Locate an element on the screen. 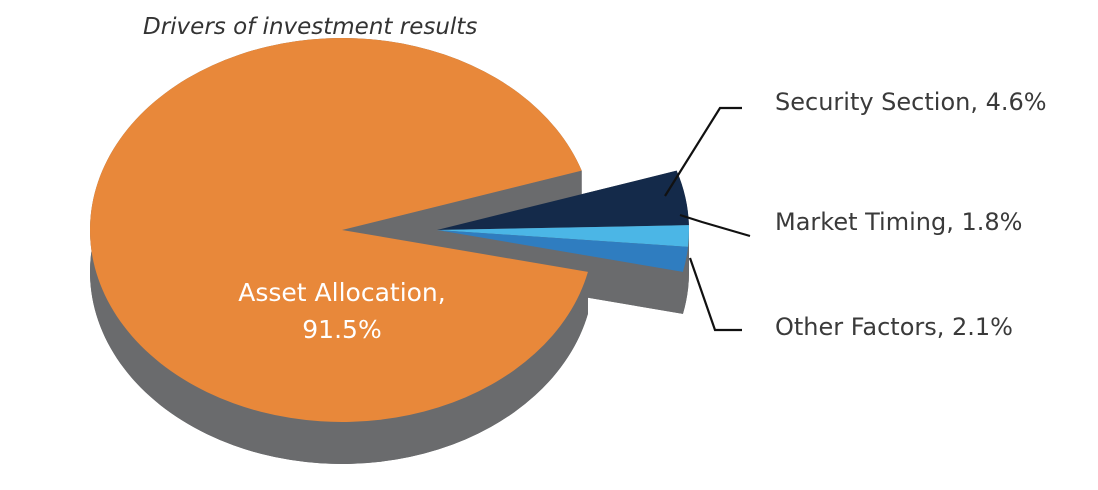  slice-label: Other Factors, 2.1% is located at coordinates (894, 327).